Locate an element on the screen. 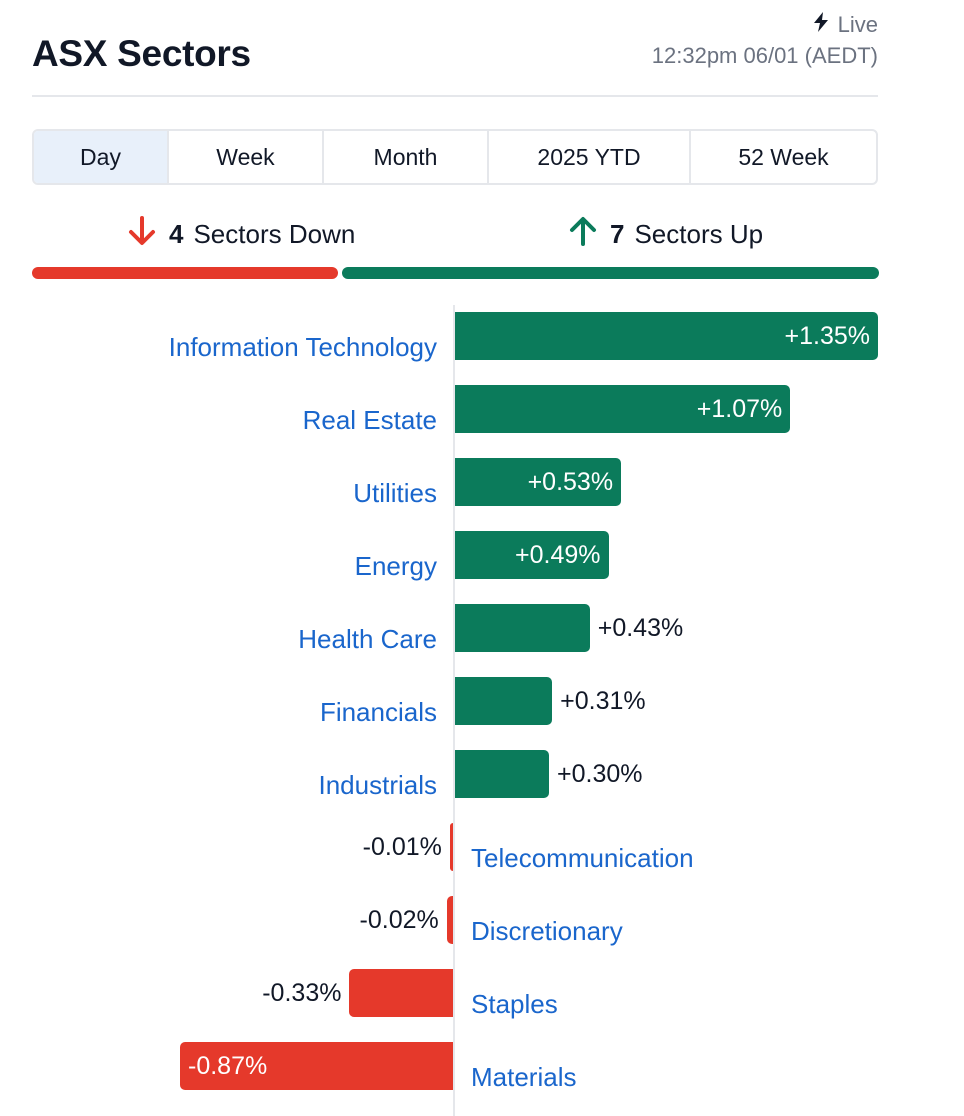 The width and height of the screenshot is (964, 1116). sectors-down-summary: 4 Sectors Down is located at coordinates (240, 234).